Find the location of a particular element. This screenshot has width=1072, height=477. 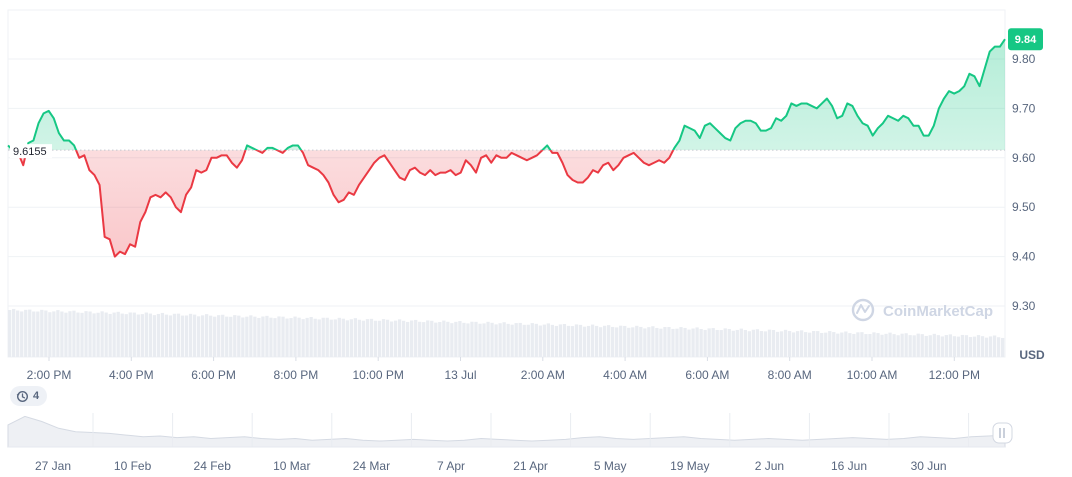

x-tick-label: 6:00 PM is located at coordinates (213, 375).